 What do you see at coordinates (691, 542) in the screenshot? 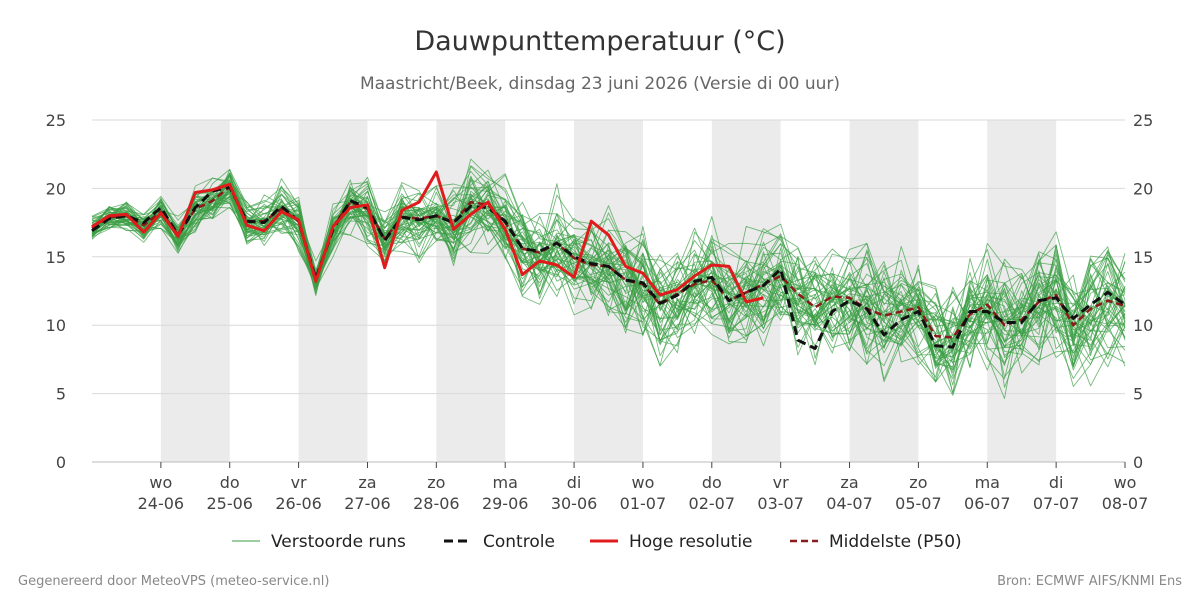
I see `legend-label: Hoge resolutie` at bounding box center [691, 542].